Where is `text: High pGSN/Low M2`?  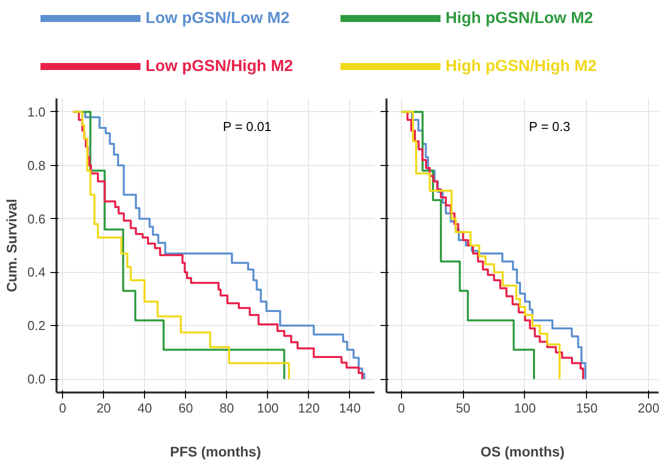 text: High pGSN/Low M2 is located at coordinates (520, 18).